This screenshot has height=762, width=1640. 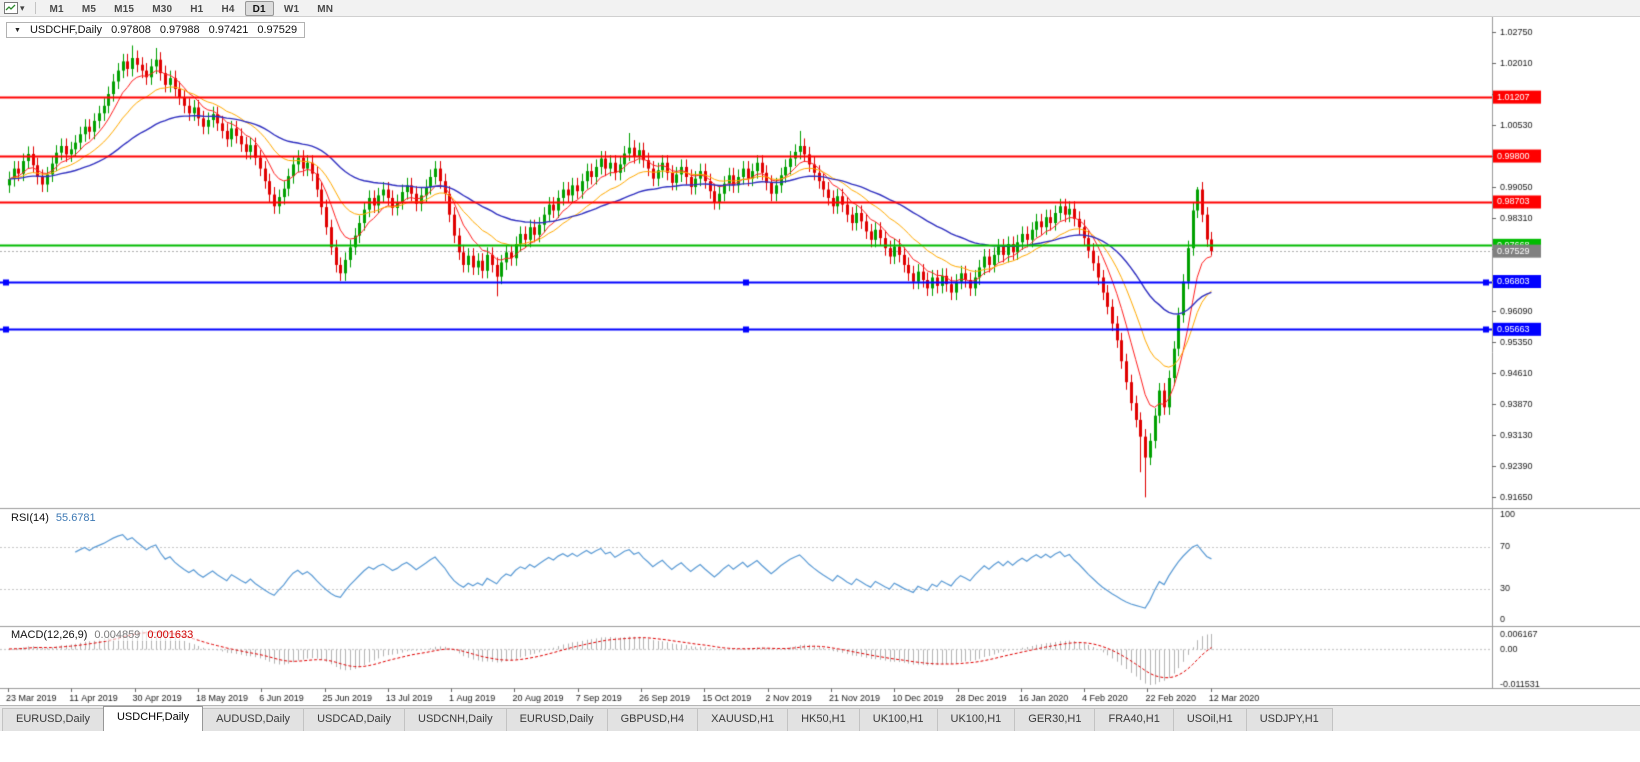 What do you see at coordinates (11, 8) in the screenshot?
I see `new-chart-icon` at bounding box center [11, 8].